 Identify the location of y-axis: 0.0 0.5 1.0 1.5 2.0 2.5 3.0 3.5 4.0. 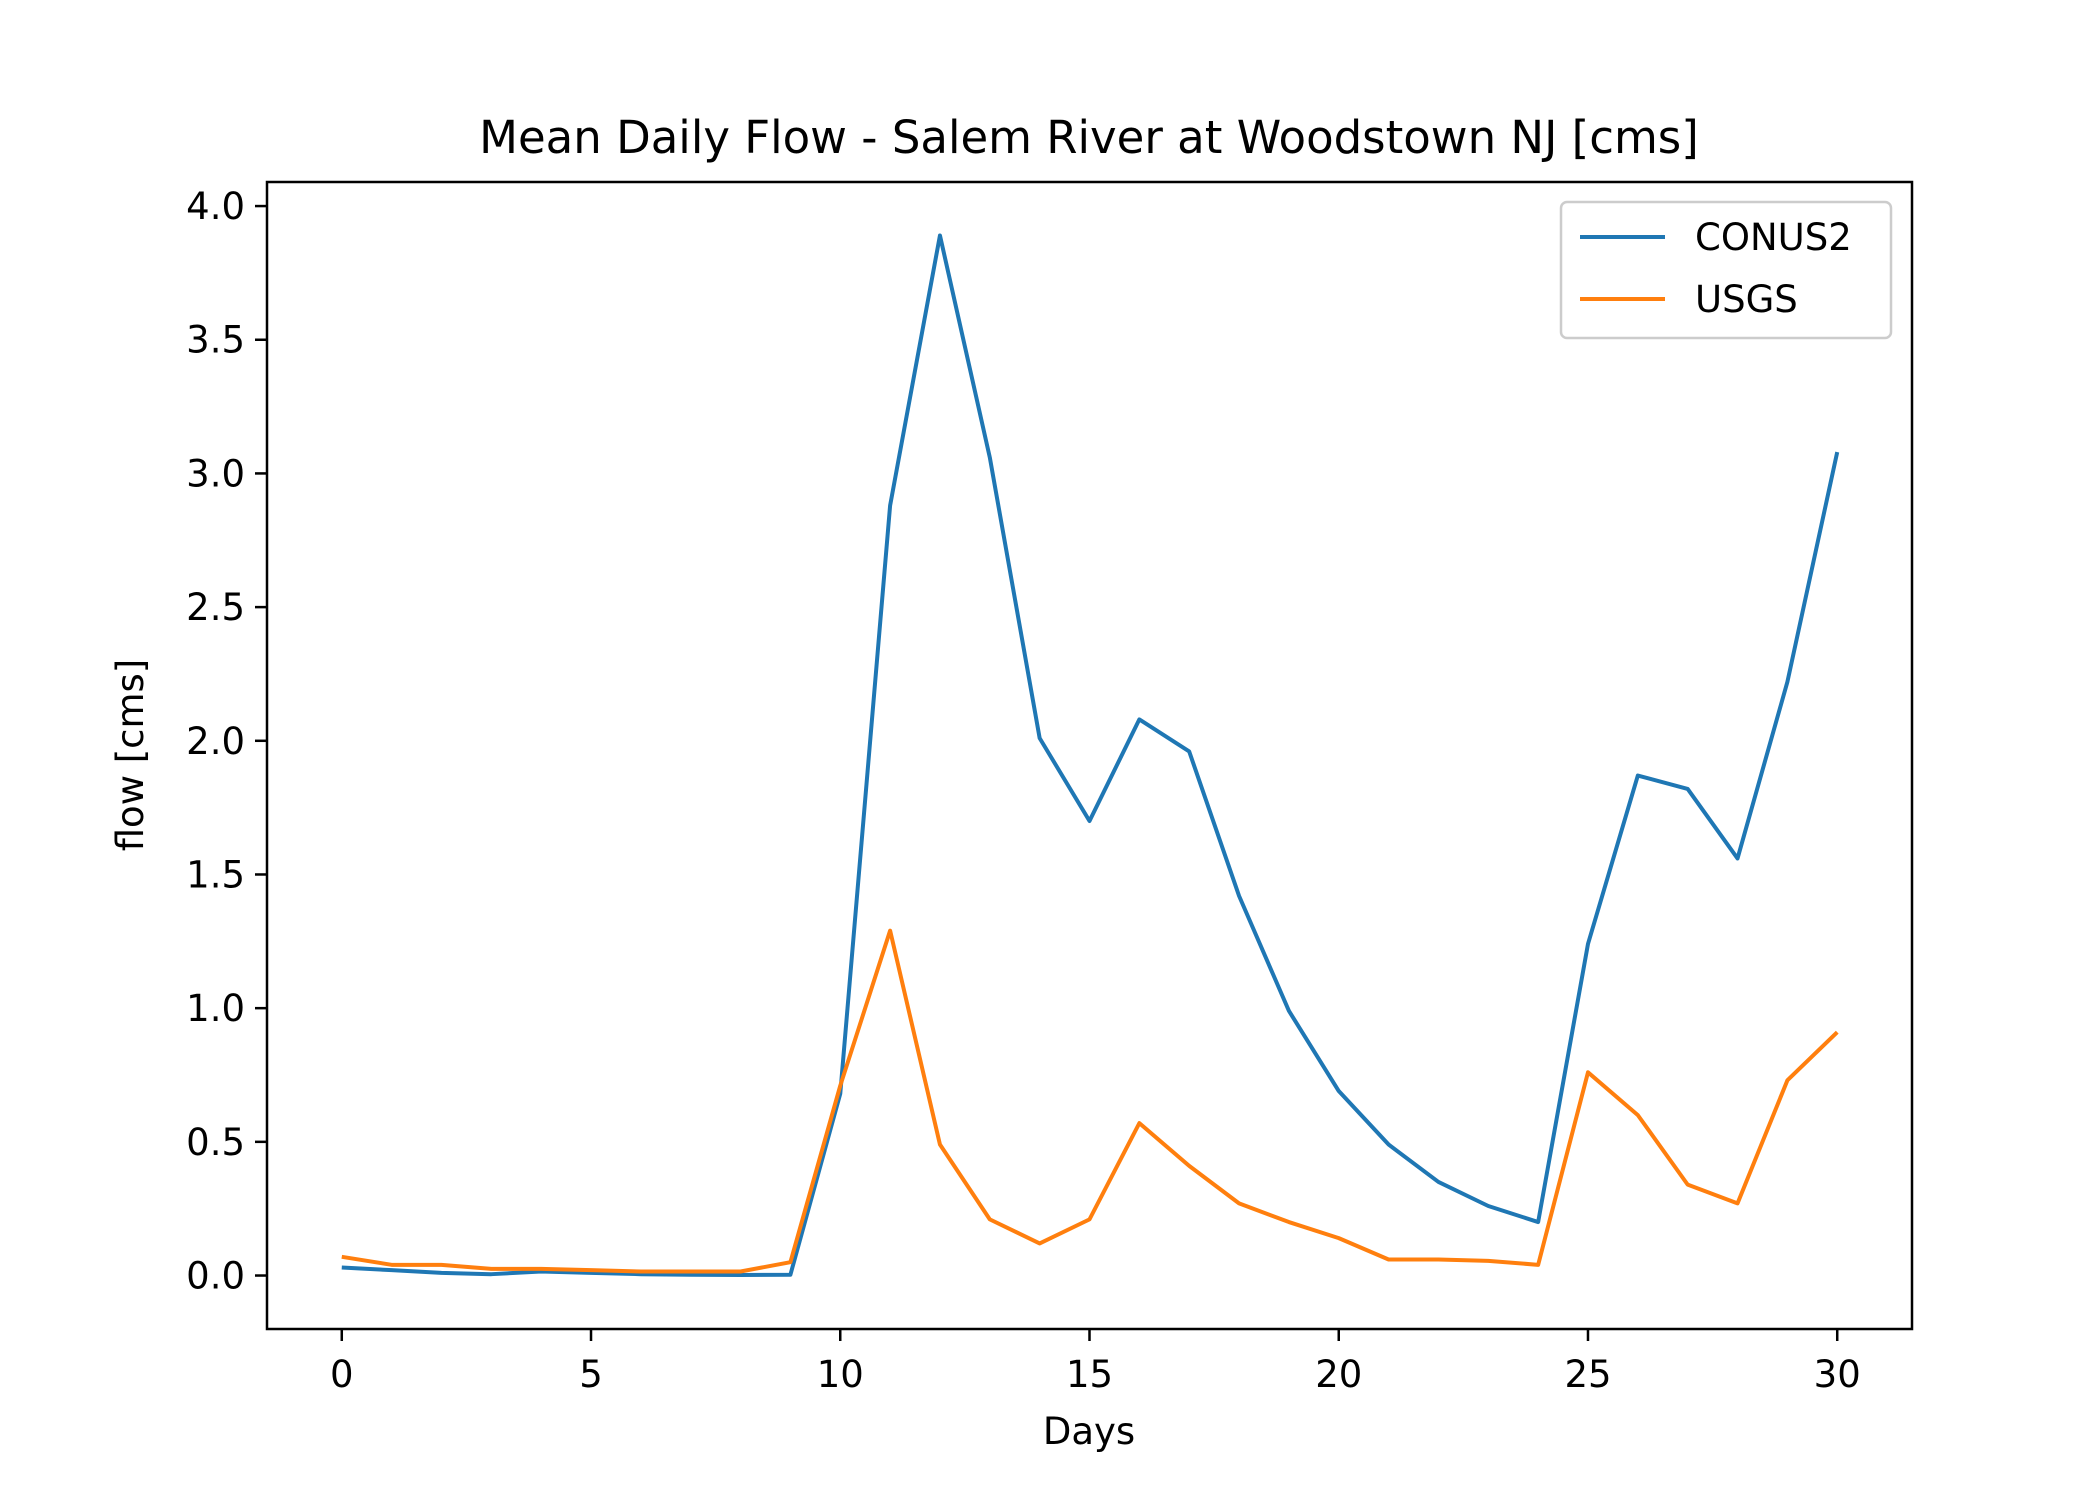
(226, 741).